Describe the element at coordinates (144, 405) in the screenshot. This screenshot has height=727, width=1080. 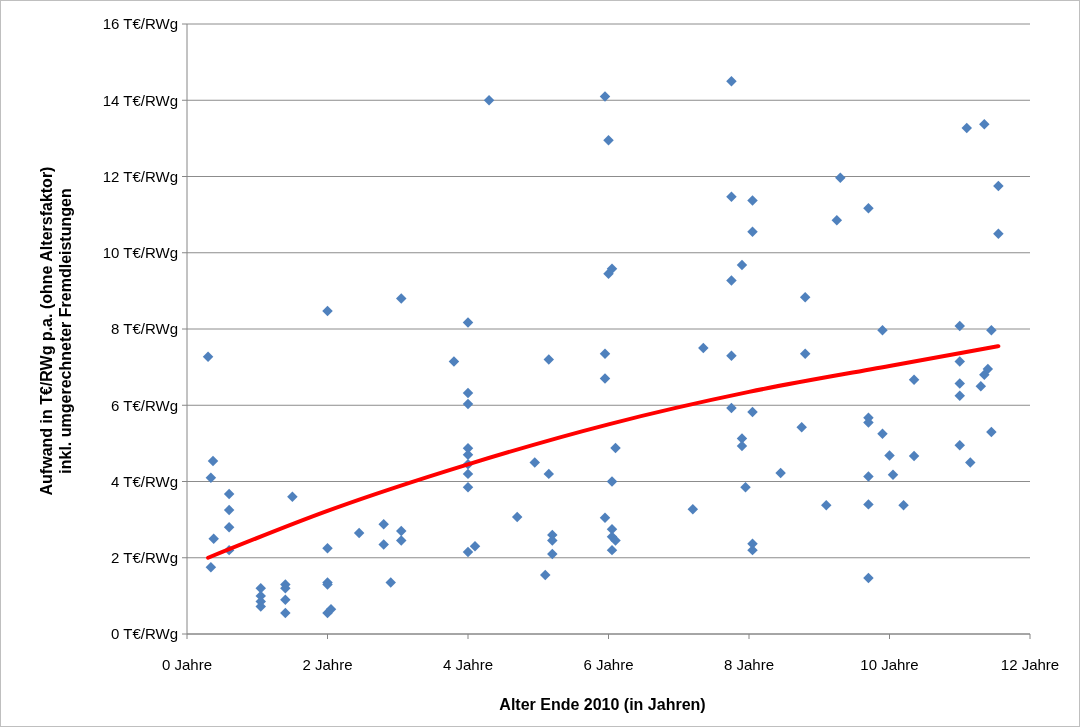
I see `y-tick-label: 6 T€/RWg` at that location.